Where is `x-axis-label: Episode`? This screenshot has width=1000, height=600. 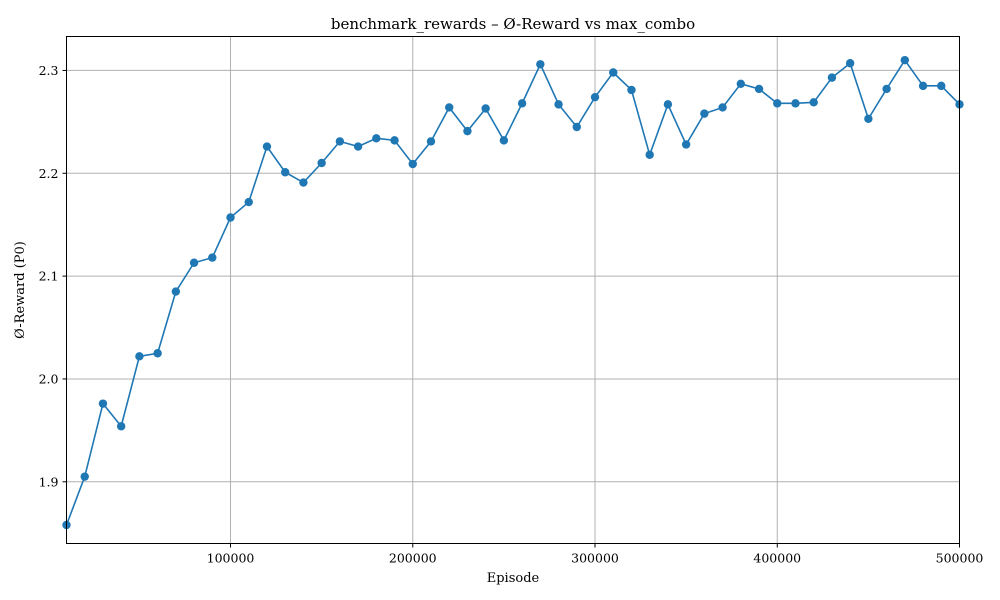
x-axis-label: Episode is located at coordinates (513, 578).